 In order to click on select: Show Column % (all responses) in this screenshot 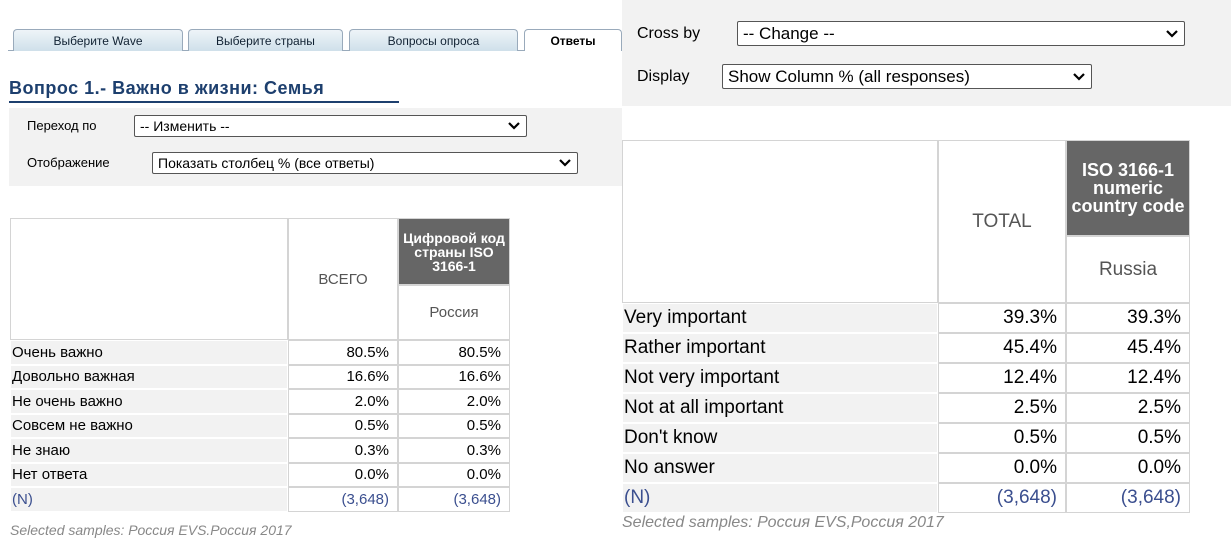, I will do `click(907, 76)`.